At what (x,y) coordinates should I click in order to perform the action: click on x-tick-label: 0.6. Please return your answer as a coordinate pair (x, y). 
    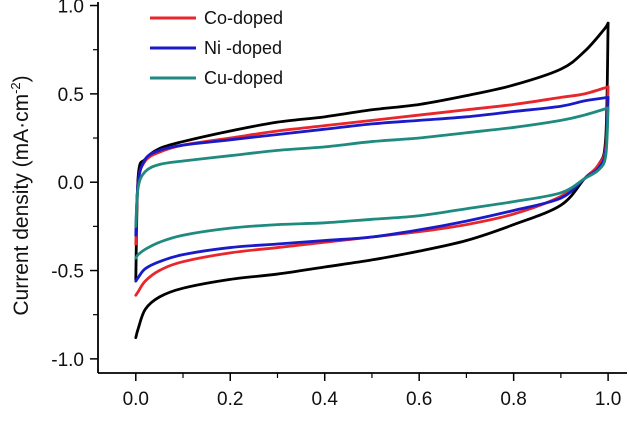
    Looking at the image, I should click on (419, 399).